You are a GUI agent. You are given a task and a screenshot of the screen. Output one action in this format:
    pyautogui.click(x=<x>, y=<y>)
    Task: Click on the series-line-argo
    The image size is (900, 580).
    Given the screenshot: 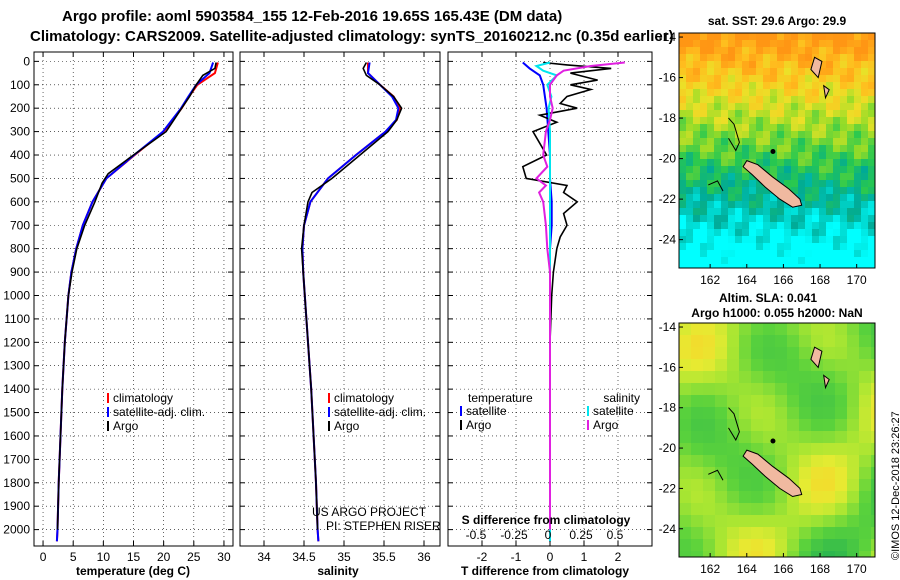 What is the action you would take?
    pyautogui.click(x=136, y=296)
    